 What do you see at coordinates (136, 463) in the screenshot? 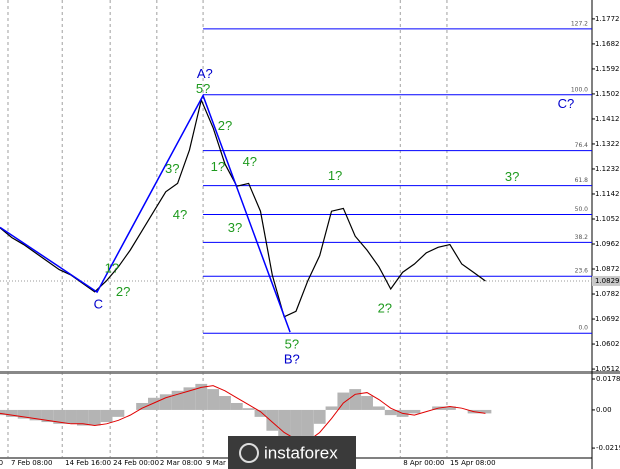
I see `x-tick-label: 24 Feb 00:00` at bounding box center [136, 463].